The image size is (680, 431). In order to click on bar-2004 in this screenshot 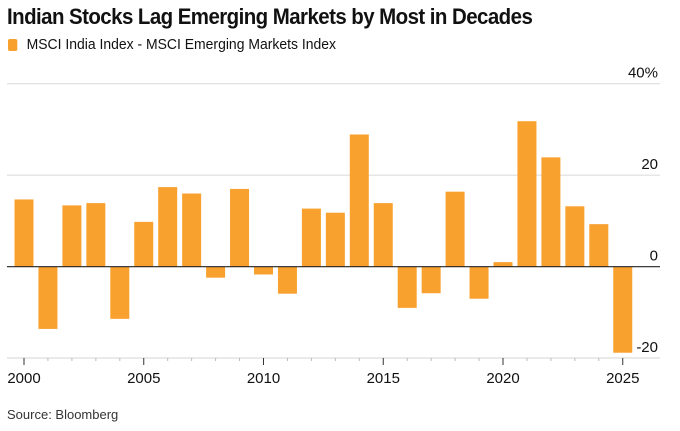, I will do `click(120, 292)`.